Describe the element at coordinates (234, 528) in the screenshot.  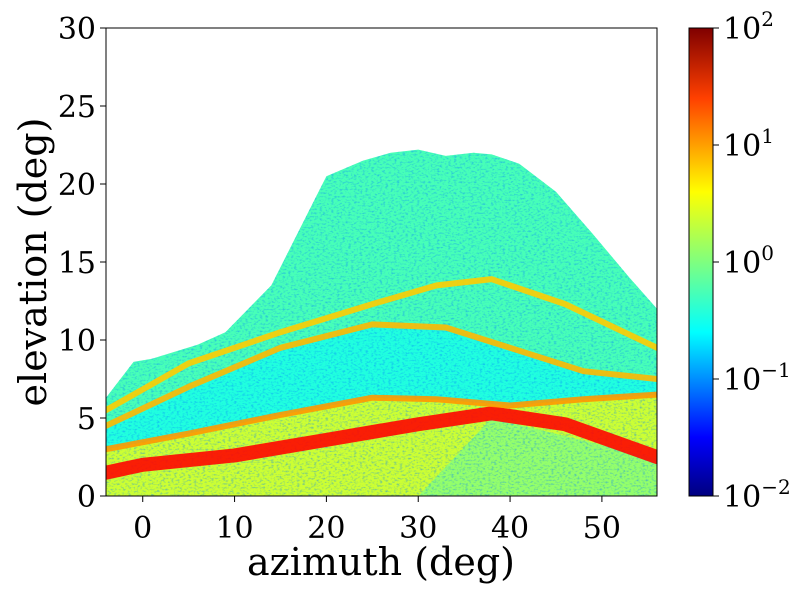
I see `x-tick-label: 10` at that location.